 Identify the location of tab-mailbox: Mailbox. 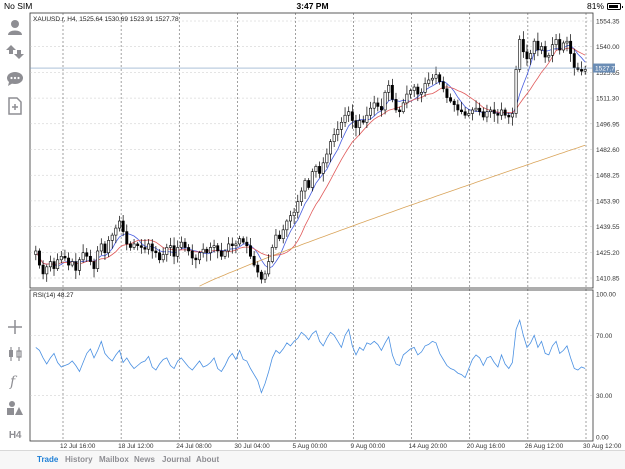
(114, 459).